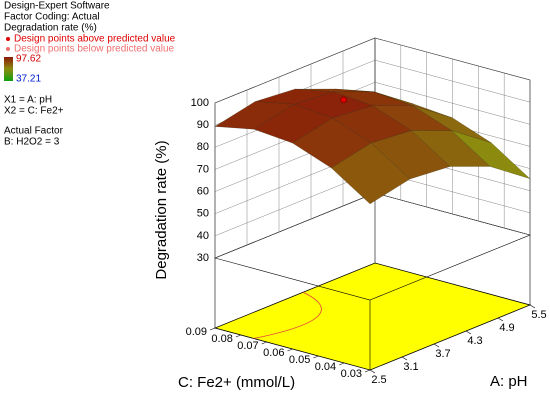 The width and height of the screenshot is (550, 405). Describe the element at coordinates (94, 49) in the screenshot. I see `legend-entry: Design points below predicted value` at that location.